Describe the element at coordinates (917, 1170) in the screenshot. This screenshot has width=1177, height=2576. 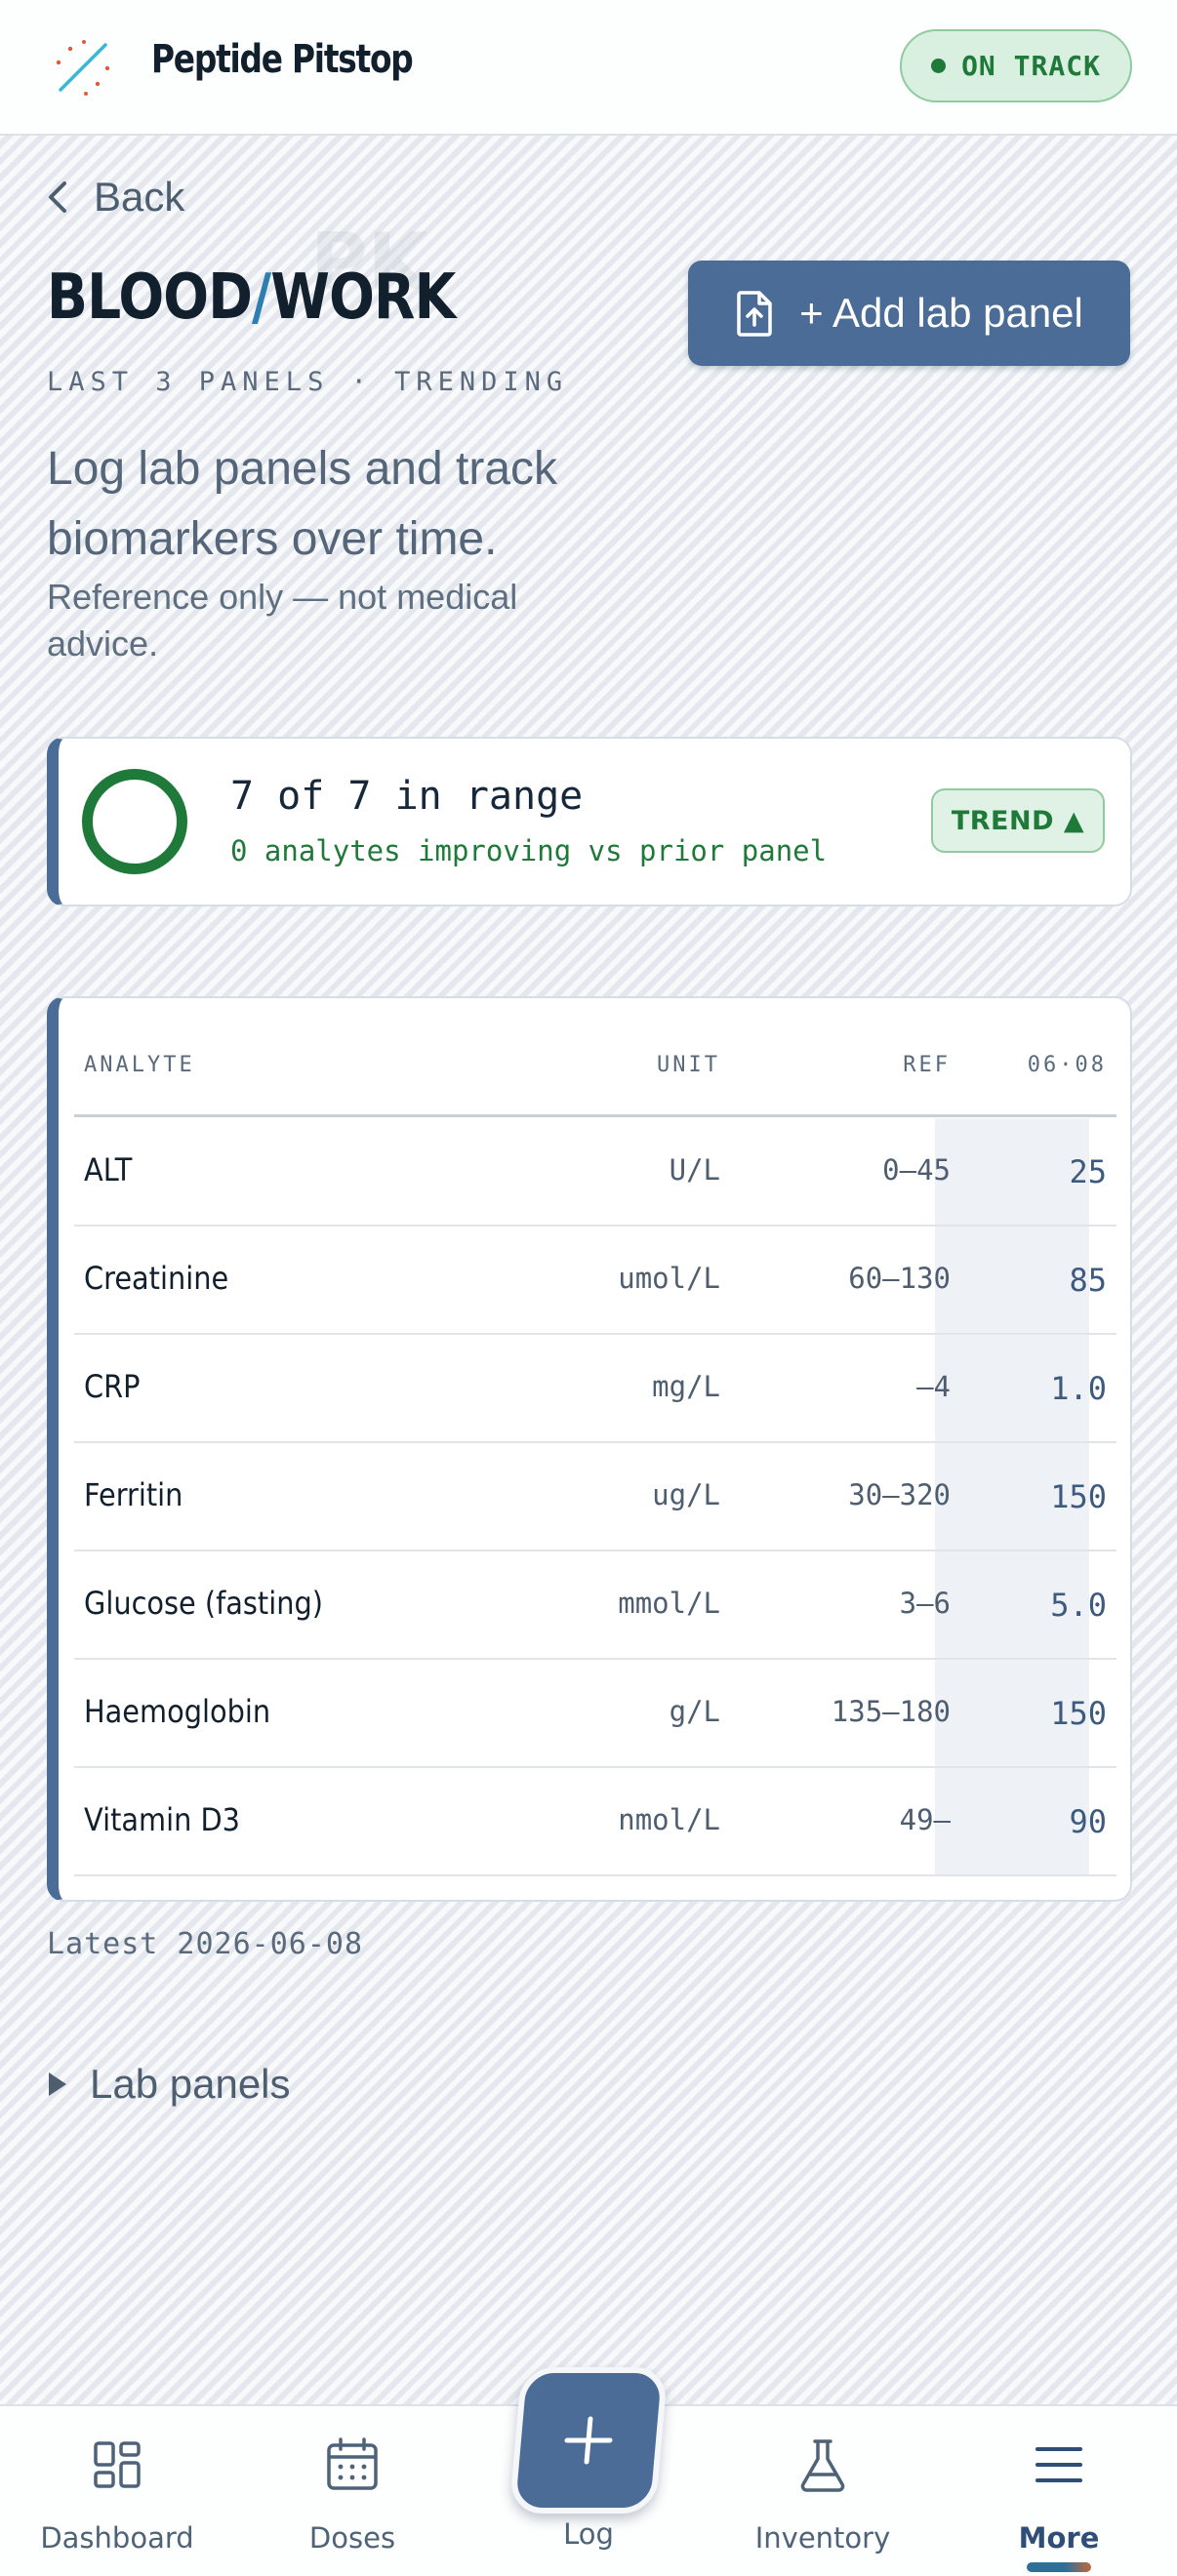
I see `analyte-ref: 0–45` at that location.